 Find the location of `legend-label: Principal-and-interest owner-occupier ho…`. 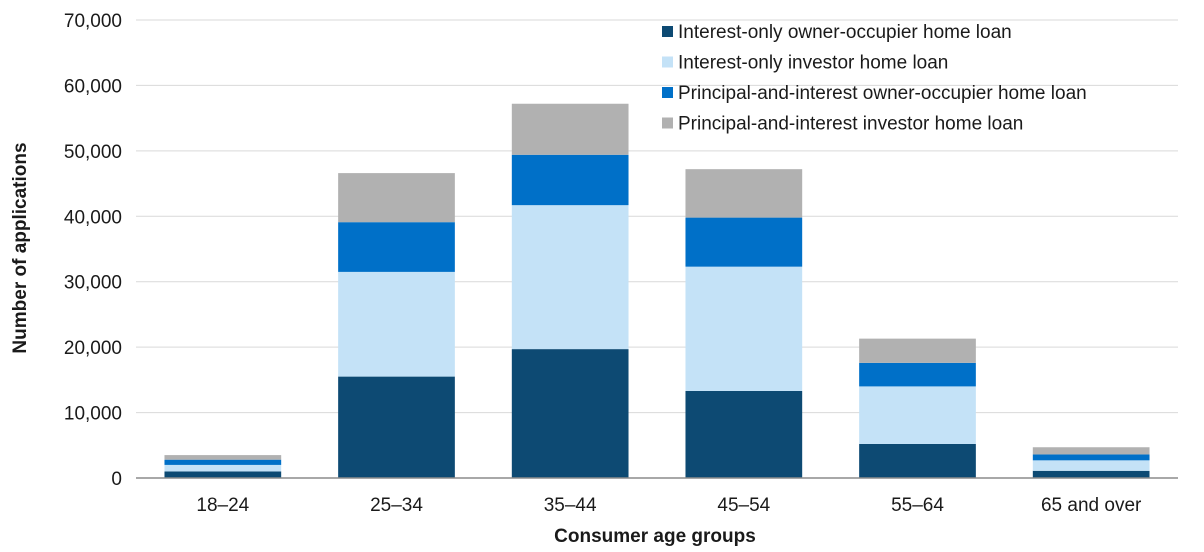

legend-label: Principal-and-interest owner-occupier ho… is located at coordinates (882, 93).